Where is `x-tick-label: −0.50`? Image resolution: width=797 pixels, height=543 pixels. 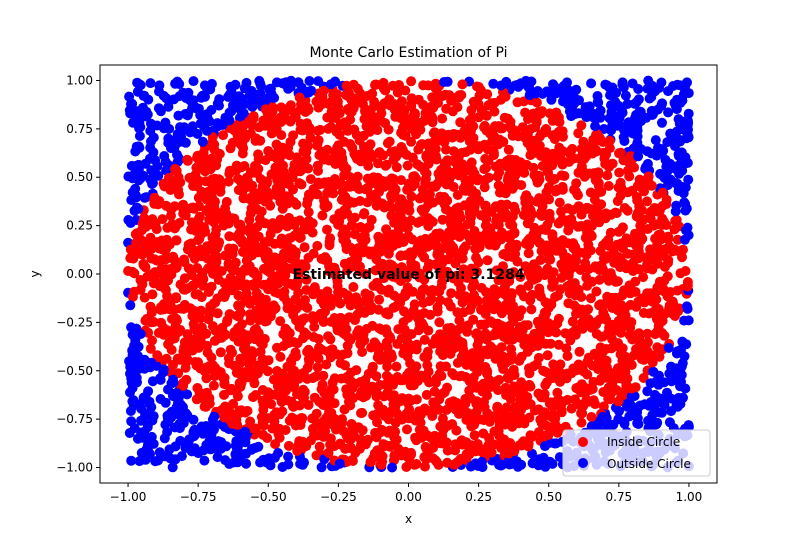
x-tick-label: −0.50 is located at coordinates (268, 497).